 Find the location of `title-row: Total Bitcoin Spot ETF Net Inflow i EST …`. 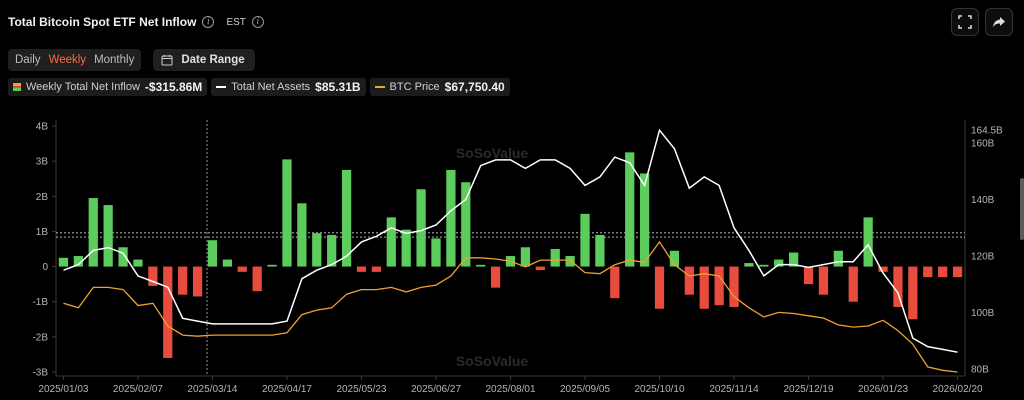

title-row: Total Bitcoin Spot ETF Net Inflow i EST … is located at coordinates (136, 22).